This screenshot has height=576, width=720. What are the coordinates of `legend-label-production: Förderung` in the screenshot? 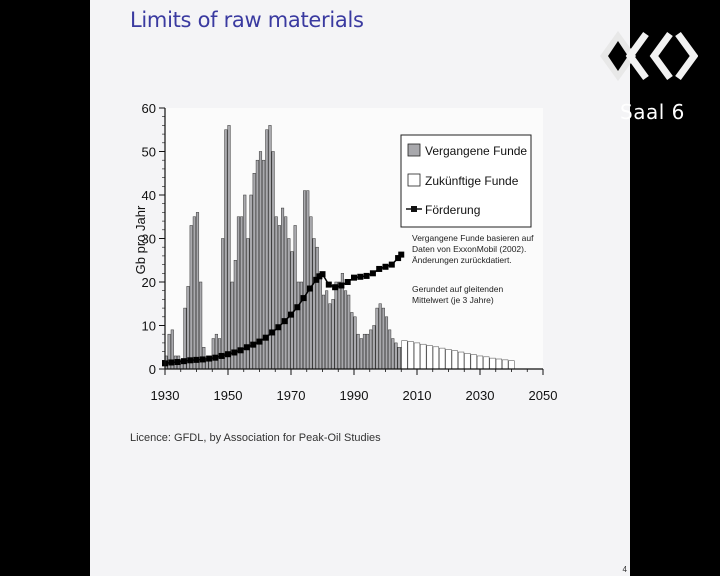 It's located at (452, 210).